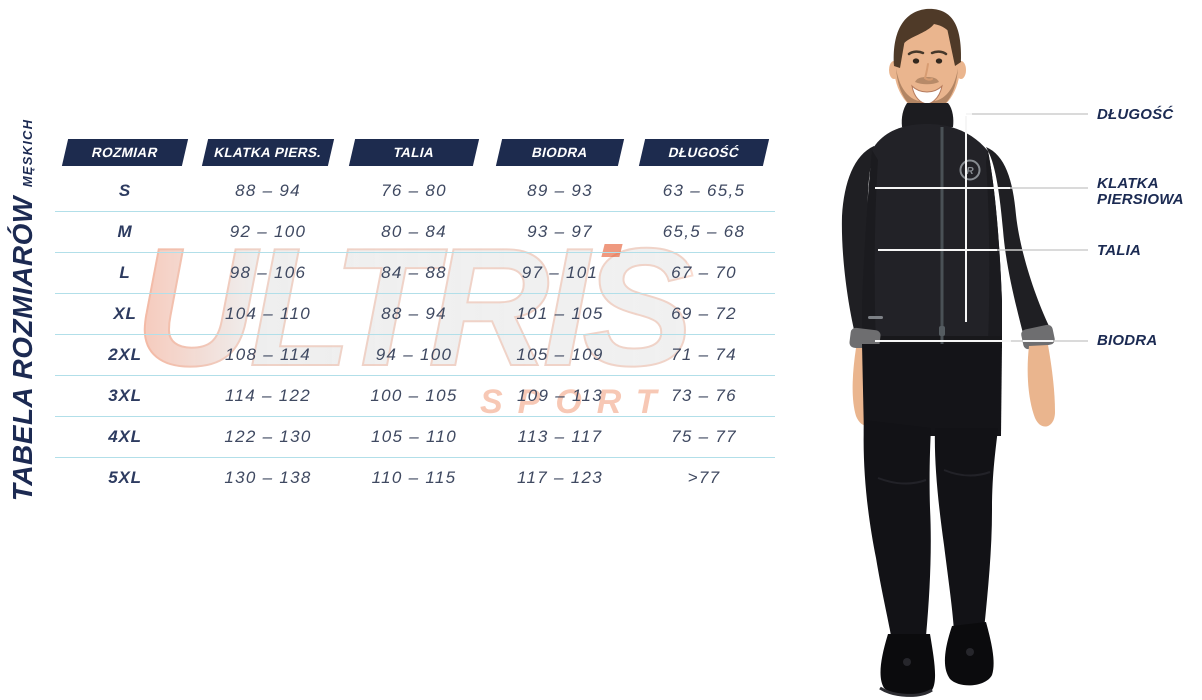 This screenshot has width=1202, height=700. What do you see at coordinates (560, 272) in the screenshot?
I see `cell-hips: 97 – 101` at bounding box center [560, 272].